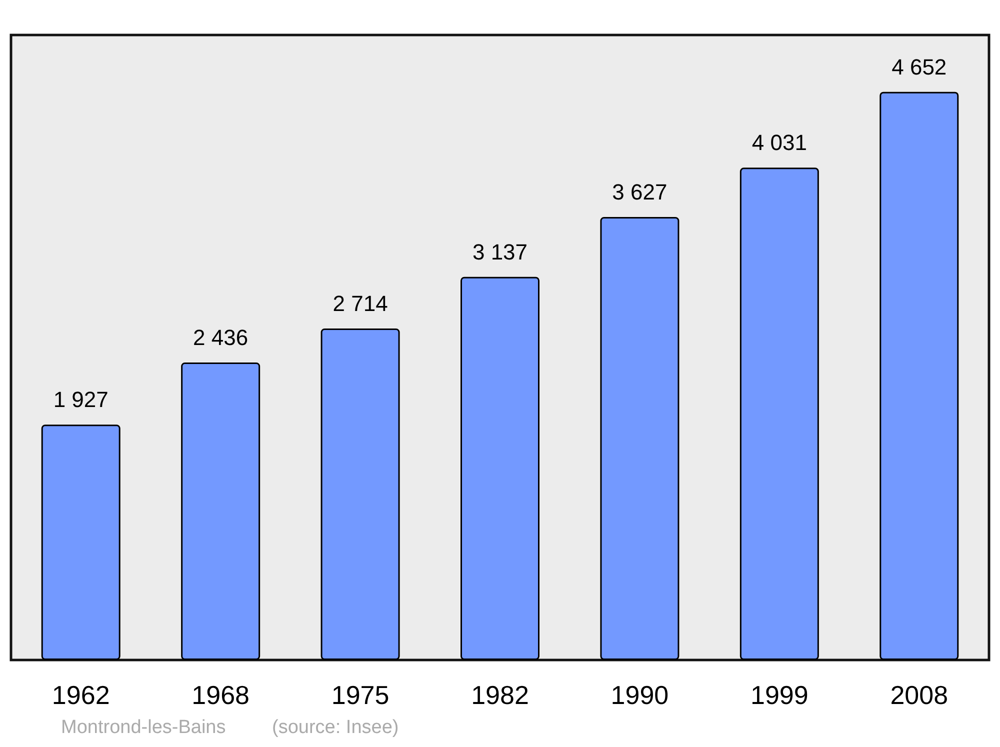 The width and height of the screenshot is (1000, 747). I want to click on x-tick-label: 1990, so click(639, 695).